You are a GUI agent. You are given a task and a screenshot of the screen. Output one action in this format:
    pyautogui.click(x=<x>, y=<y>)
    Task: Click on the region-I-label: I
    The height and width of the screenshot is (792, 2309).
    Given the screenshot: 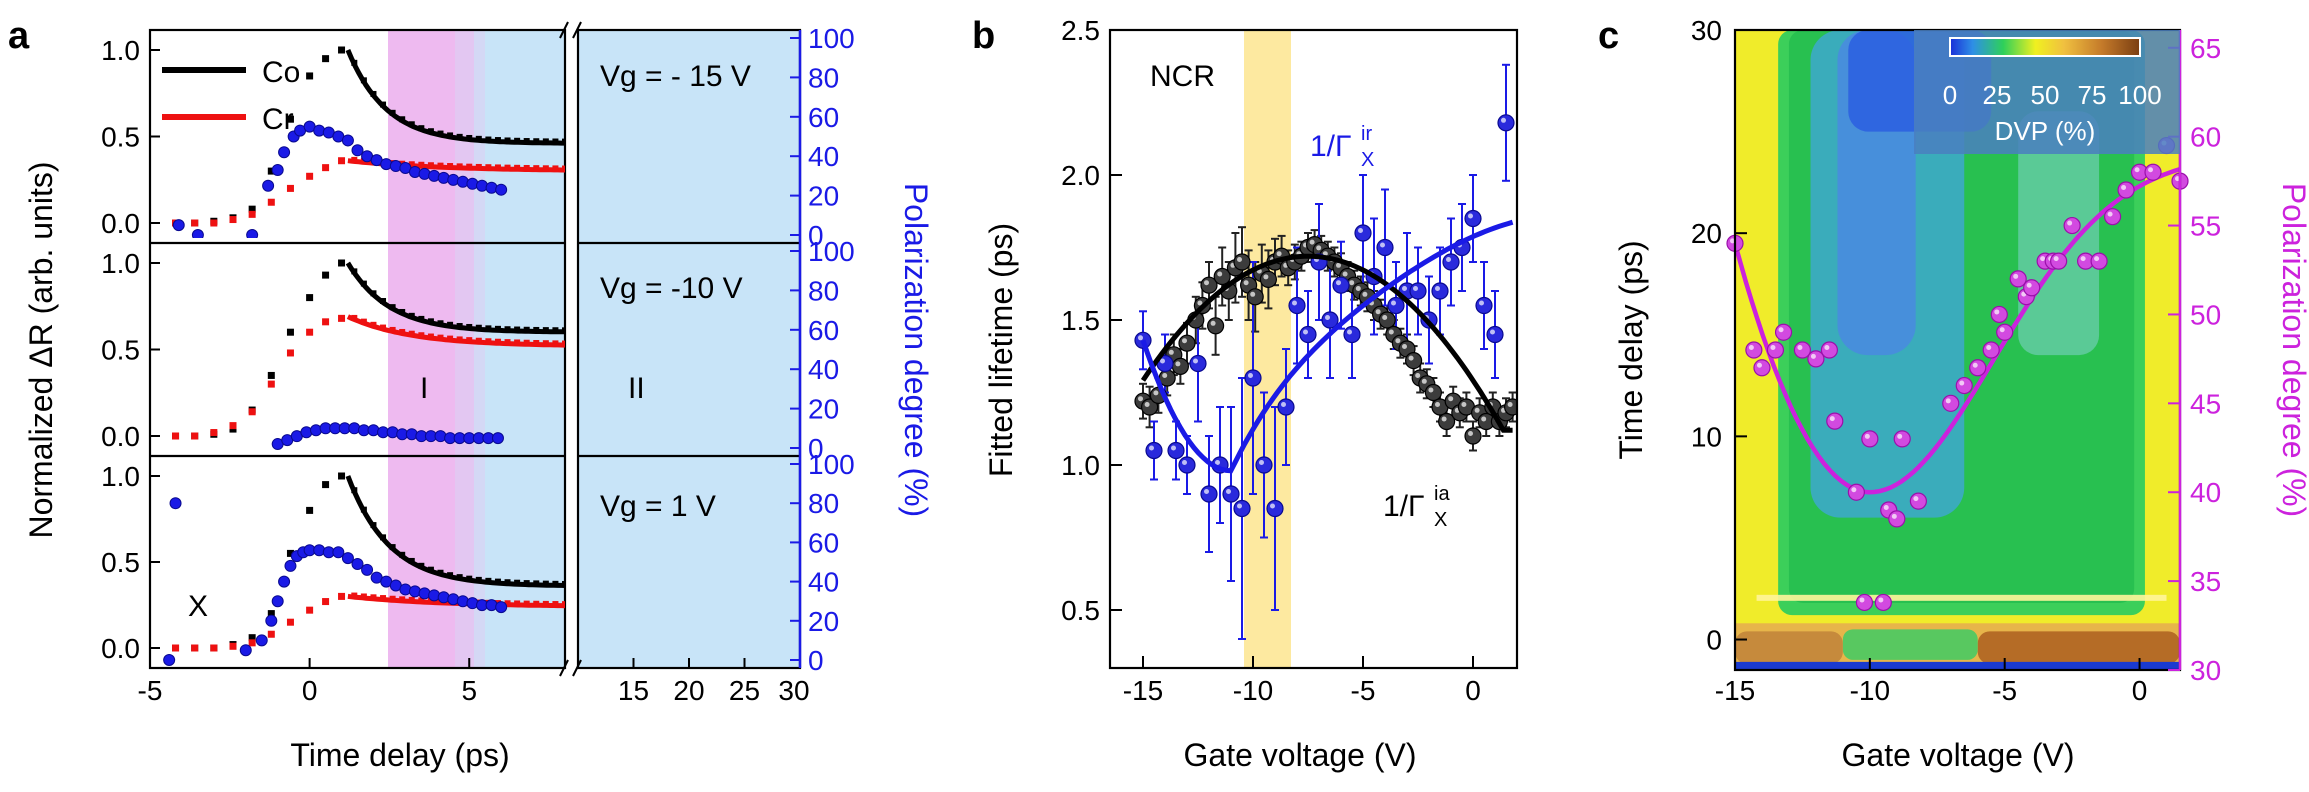 What is the action you would take?
    pyautogui.click(x=424, y=388)
    